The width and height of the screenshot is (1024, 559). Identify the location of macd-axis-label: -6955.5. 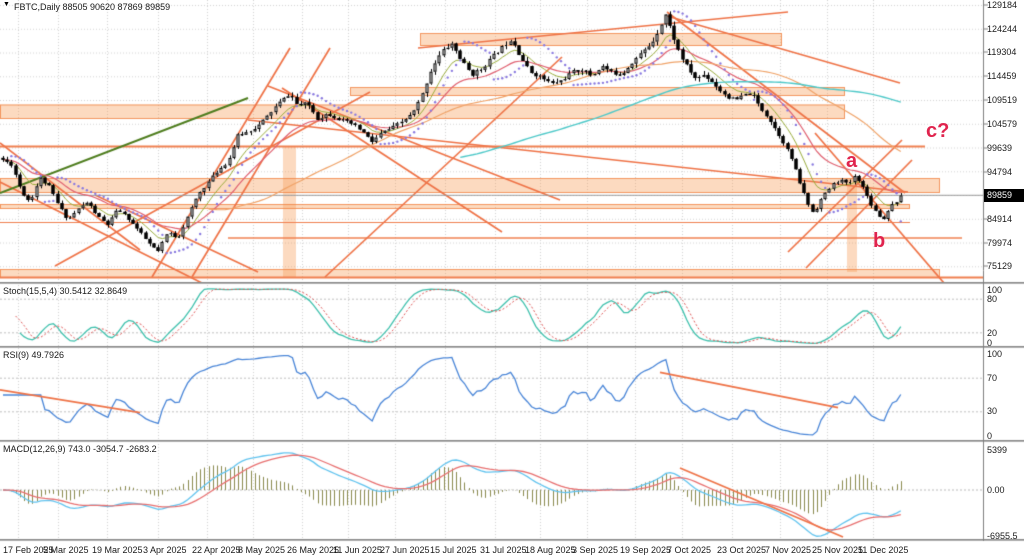
(1002, 536).